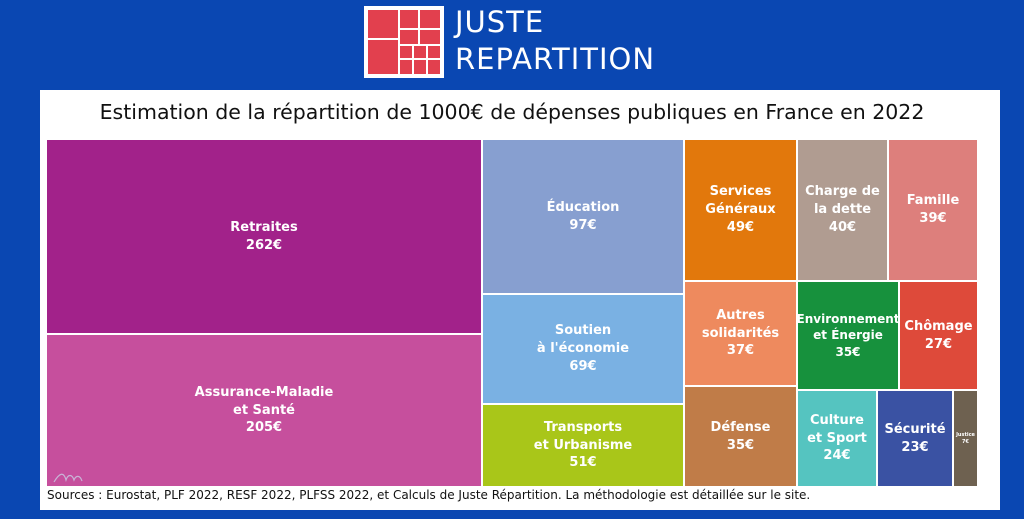  I want to click on tile-value: 49€, so click(740, 227).